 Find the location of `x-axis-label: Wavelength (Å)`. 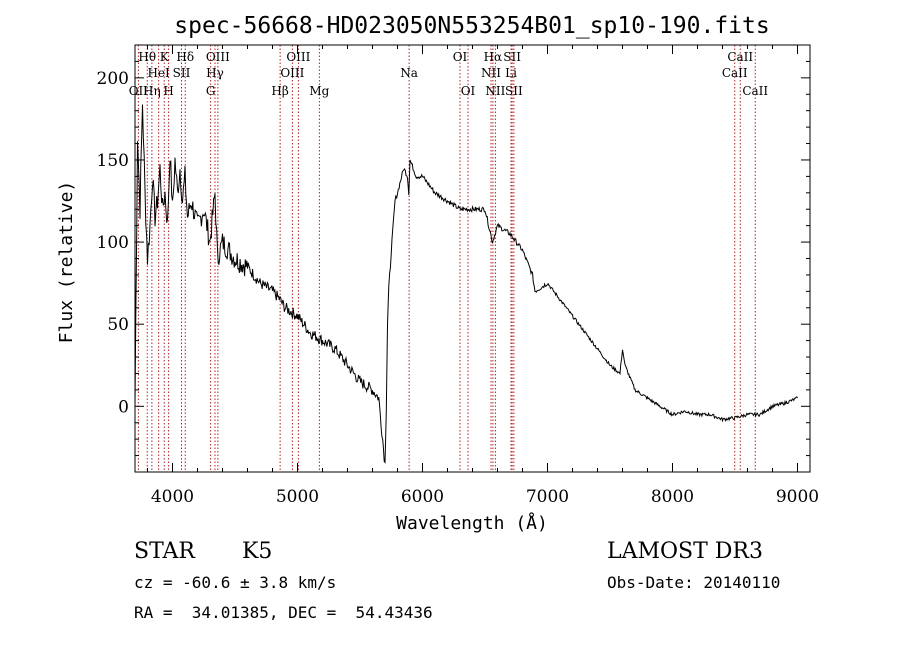

x-axis-label: Wavelength (Å) is located at coordinates (472, 523).